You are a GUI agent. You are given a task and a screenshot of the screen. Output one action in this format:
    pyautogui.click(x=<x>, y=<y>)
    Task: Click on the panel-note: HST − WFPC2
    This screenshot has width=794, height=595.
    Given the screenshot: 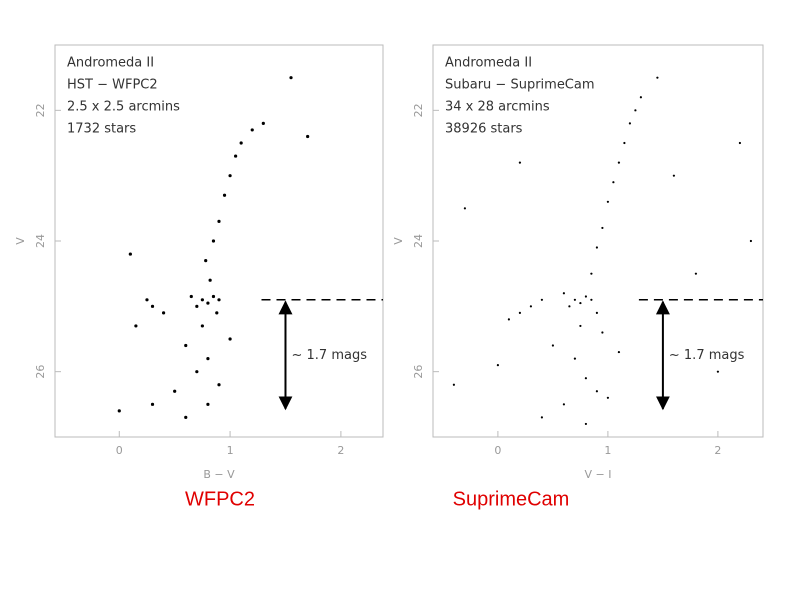 What is the action you would take?
    pyautogui.click(x=112, y=85)
    